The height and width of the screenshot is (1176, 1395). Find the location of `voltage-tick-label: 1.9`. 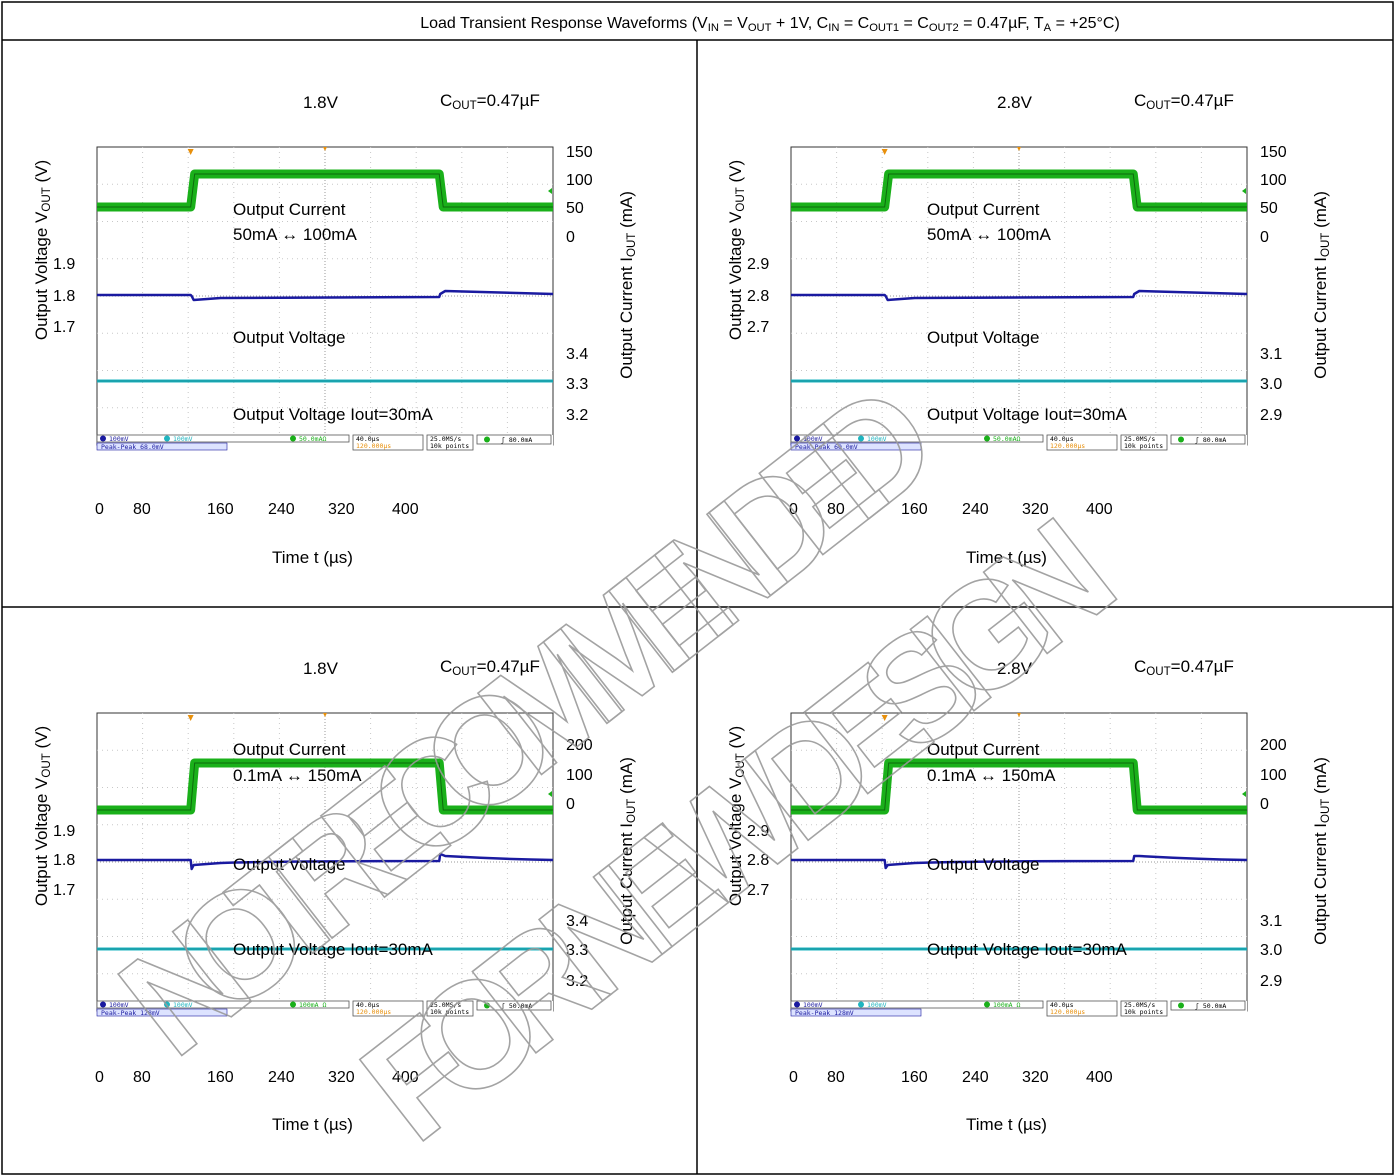

voltage-tick-label: 1.9 is located at coordinates (64, 264).